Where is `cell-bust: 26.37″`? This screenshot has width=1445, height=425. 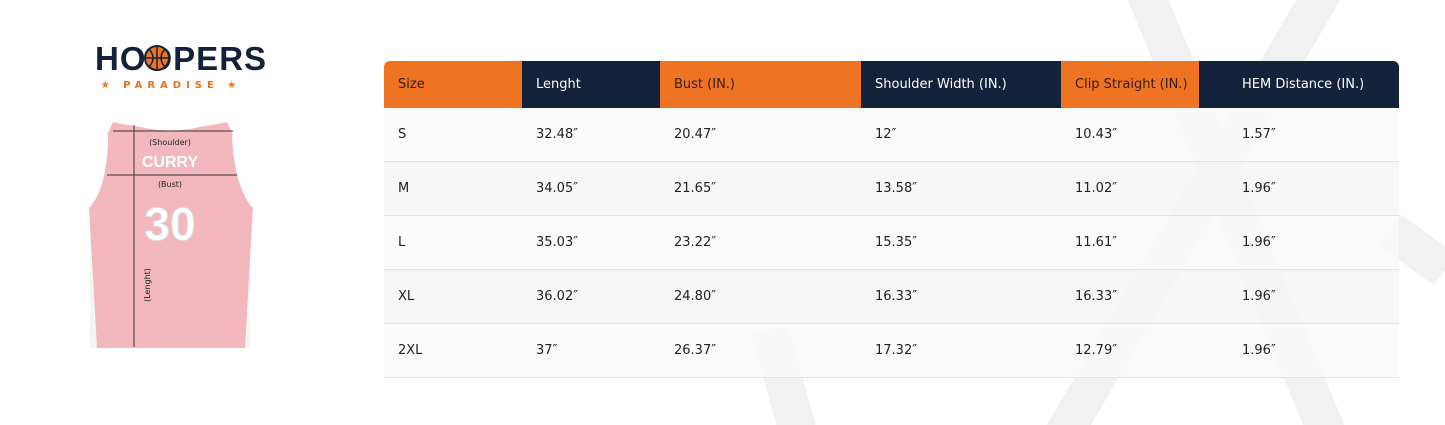
cell-bust: 26.37″ is located at coordinates (760, 350).